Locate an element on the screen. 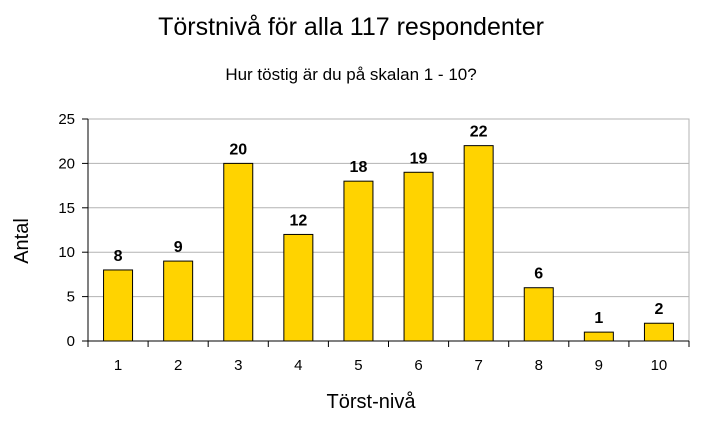  data-label-5: 18 is located at coordinates (359, 167).